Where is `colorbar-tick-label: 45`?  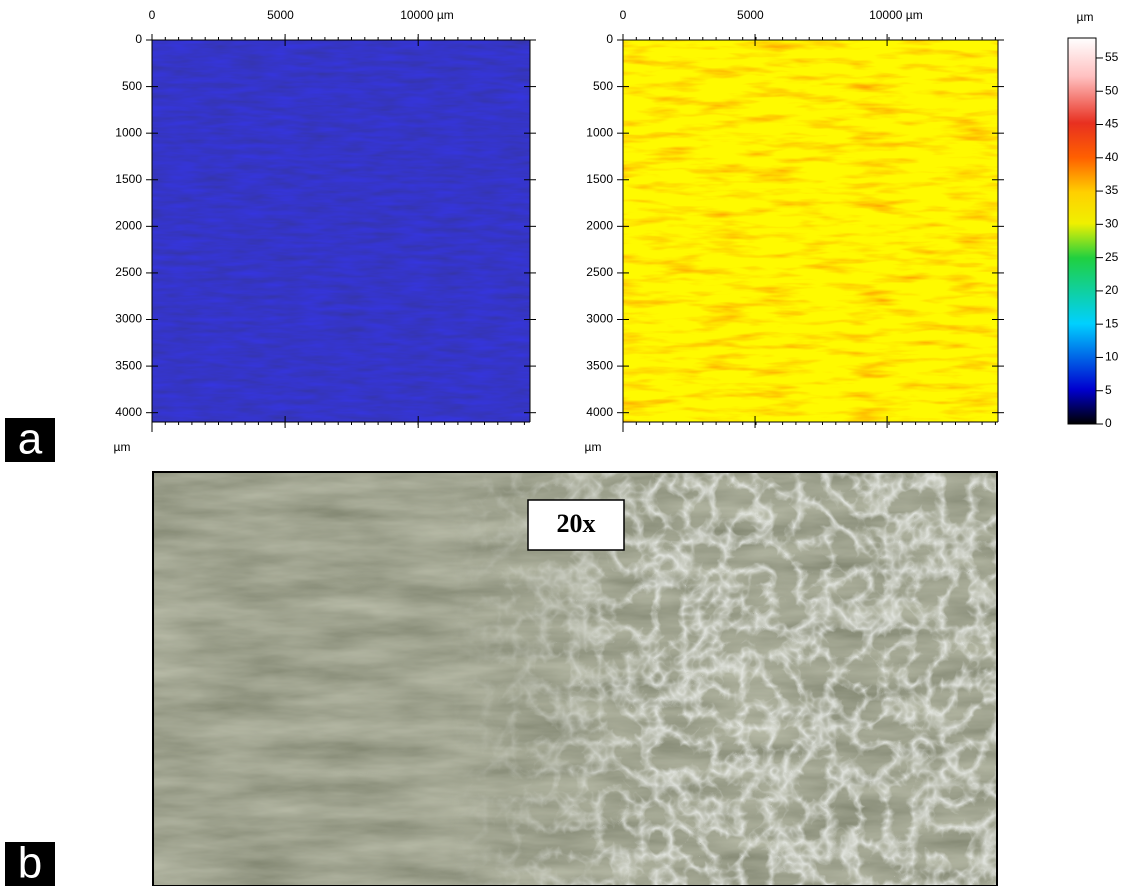
colorbar-tick-label: 45 is located at coordinates (1112, 124).